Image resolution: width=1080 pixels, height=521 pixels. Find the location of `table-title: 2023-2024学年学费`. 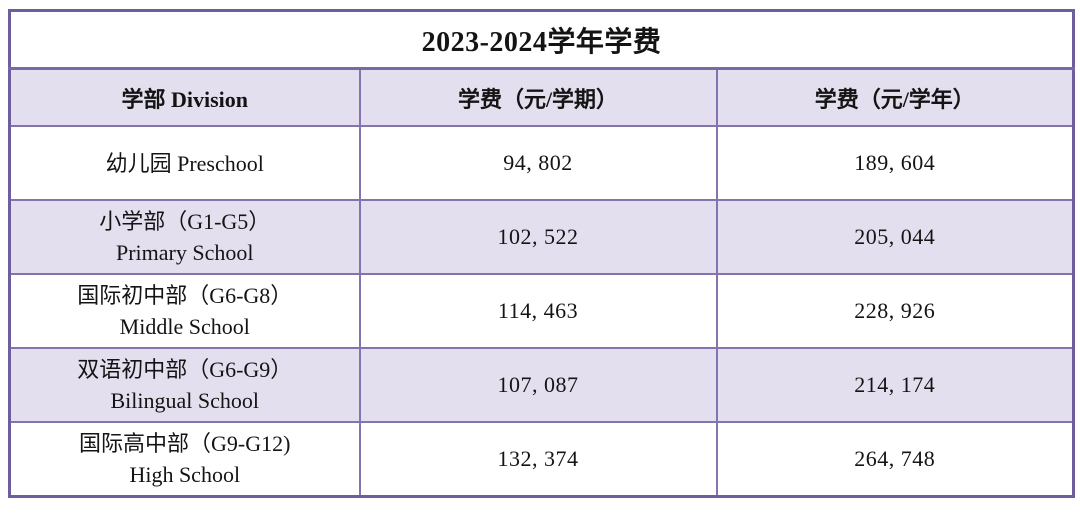

table-title: 2023-2024学年学费 is located at coordinates (541, 39).